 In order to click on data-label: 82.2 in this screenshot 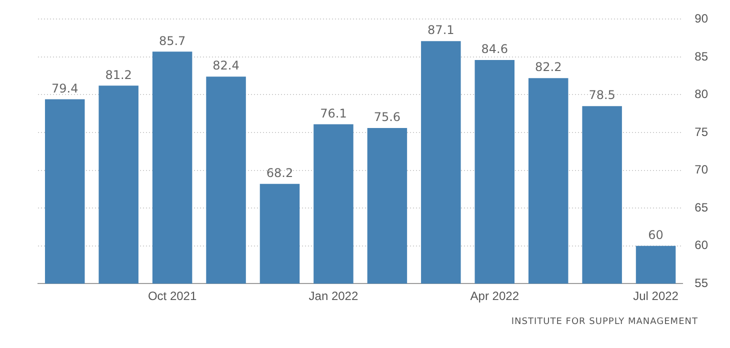, I will do `click(548, 67)`.